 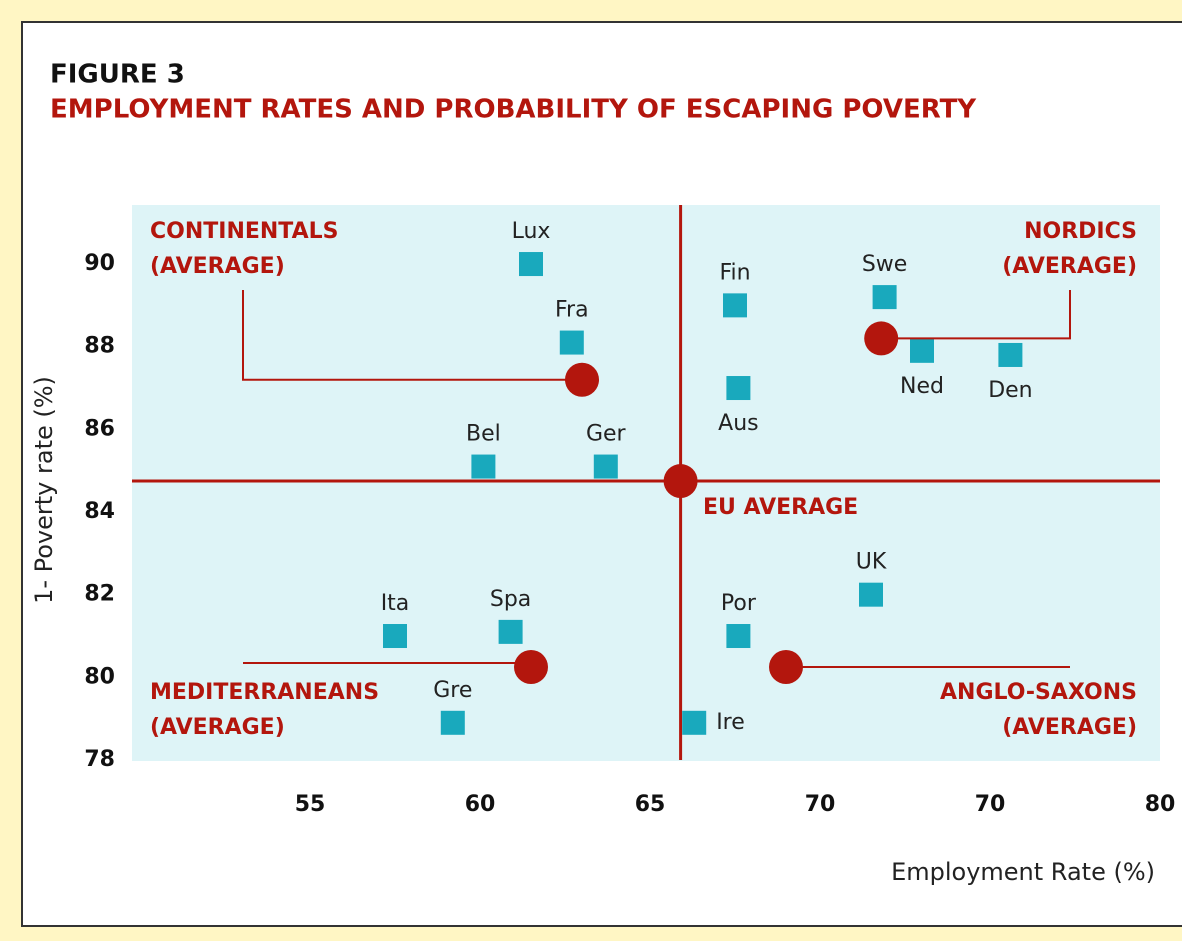 What do you see at coordinates (885, 264) in the screenshot?
I see `point-label: Swe` at bounding box center [885, 264].